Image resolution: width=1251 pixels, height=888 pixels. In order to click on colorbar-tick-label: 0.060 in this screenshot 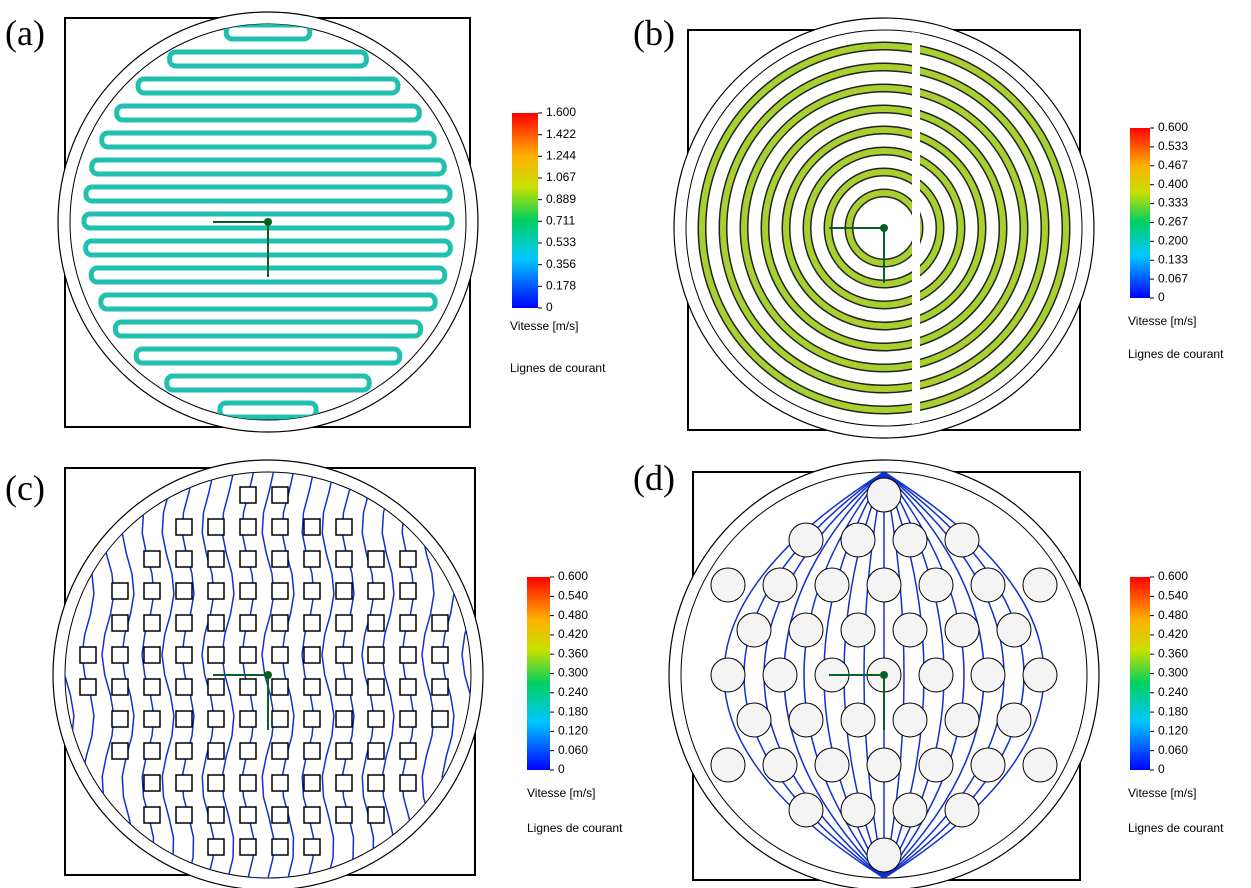, I will do `click(1173, 750)`.